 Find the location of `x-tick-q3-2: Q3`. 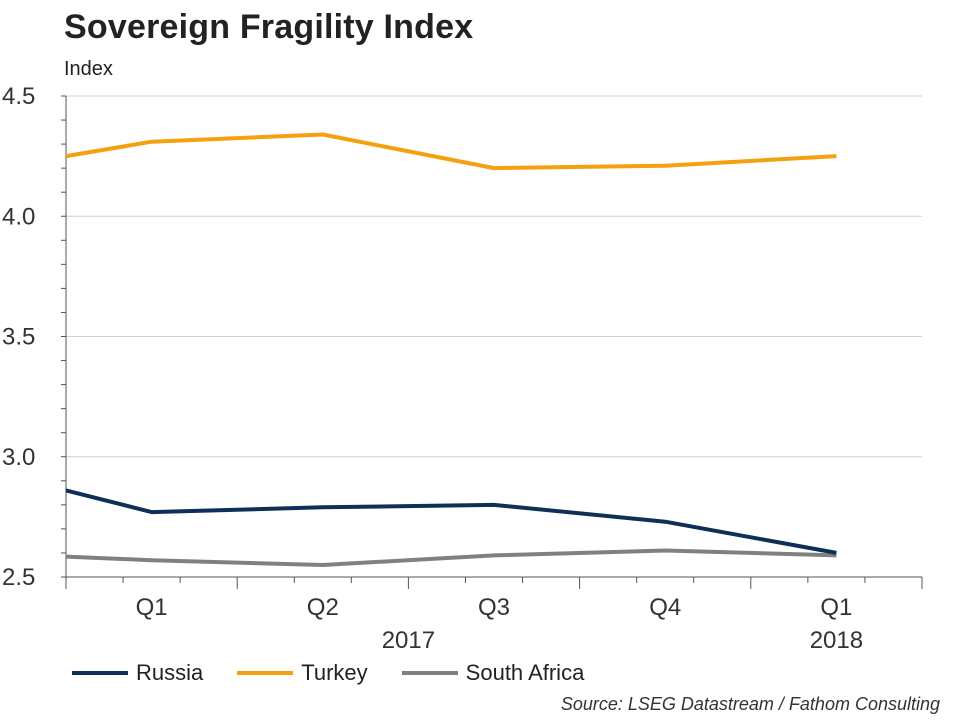

x-tick-q3-2: Q3 is located at coordinates (494, 607).